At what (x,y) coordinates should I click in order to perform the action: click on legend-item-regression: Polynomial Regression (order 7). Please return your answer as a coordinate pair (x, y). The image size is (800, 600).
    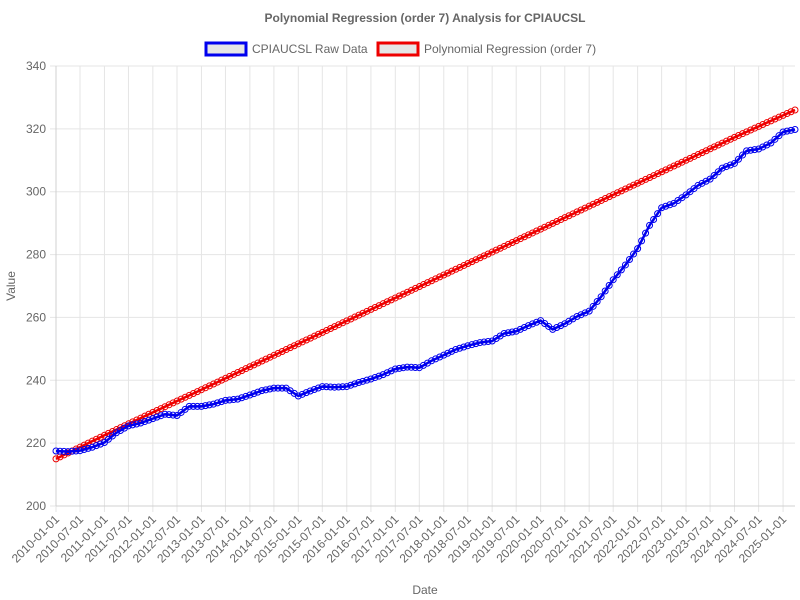
    Looking at the image, I should click on (486, 49).